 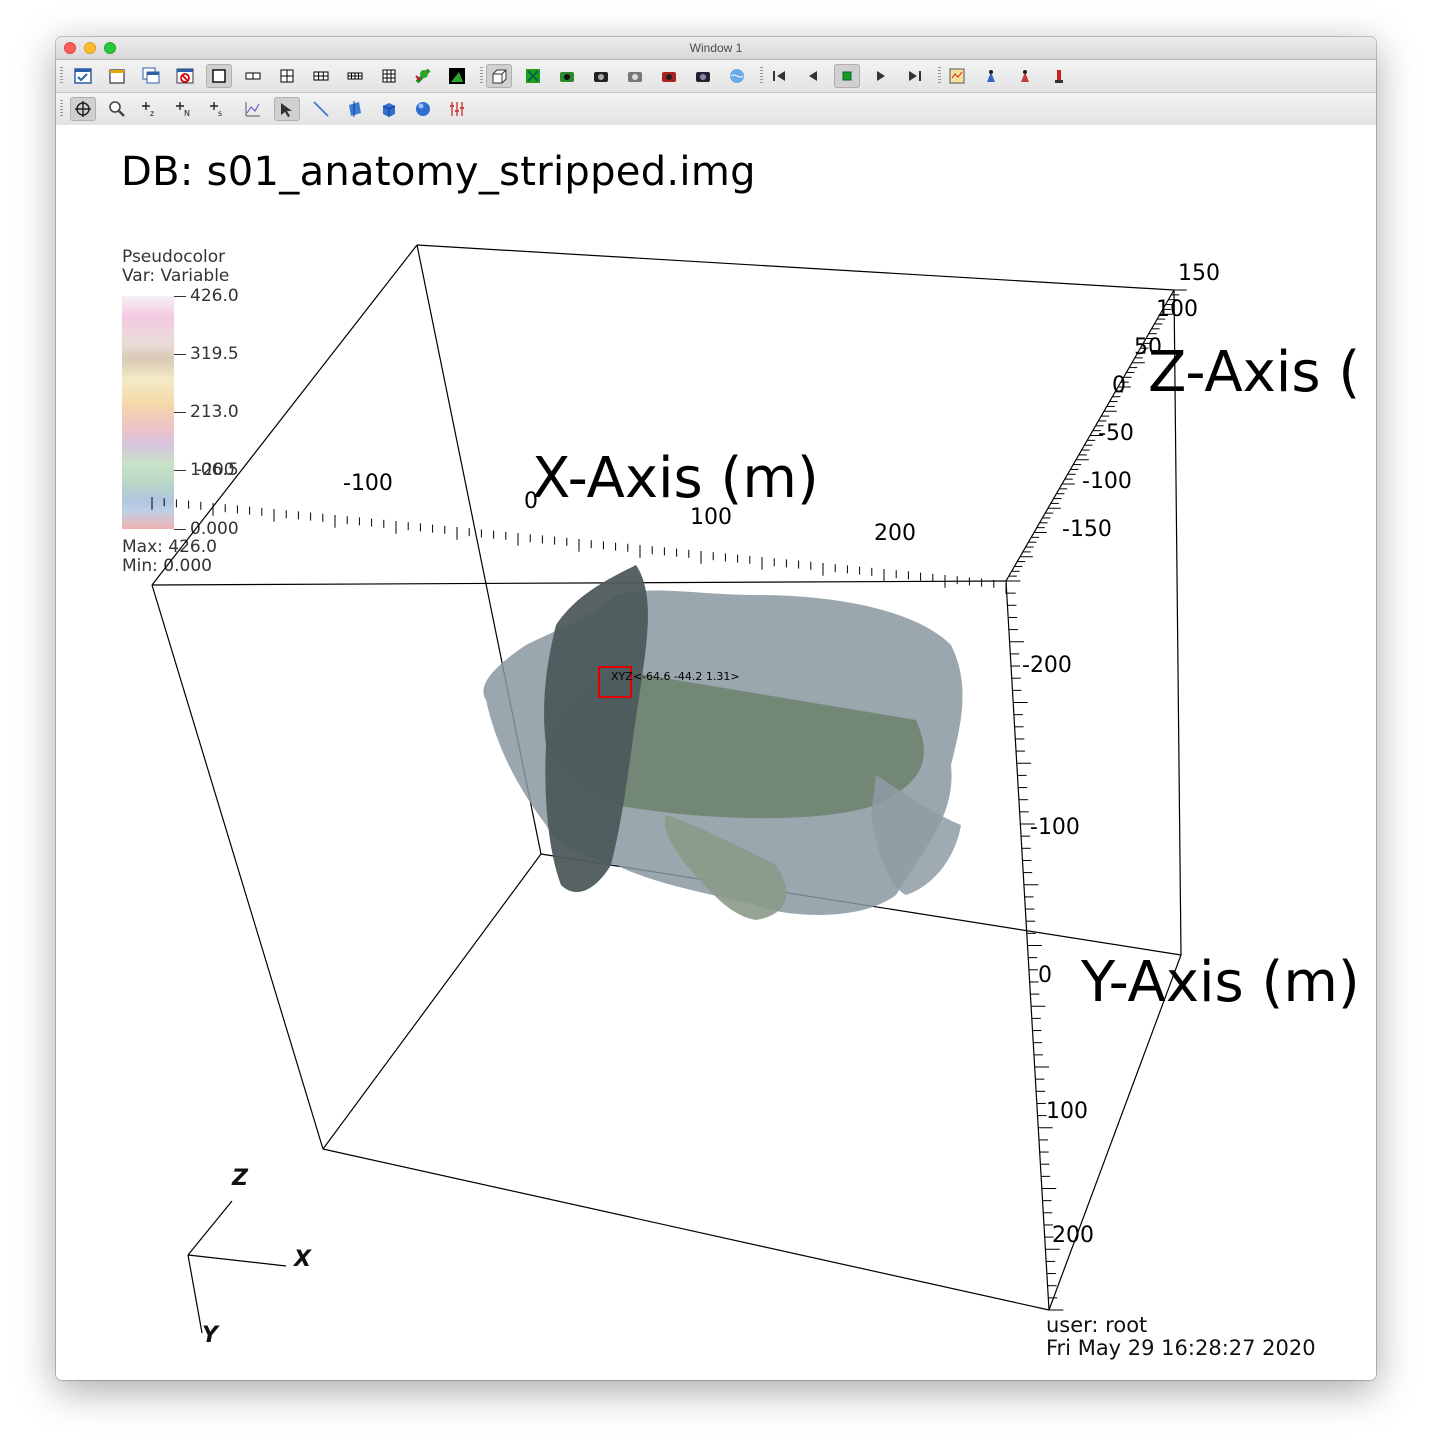 I want to click on new-window-button, so click(x=117, y=76).